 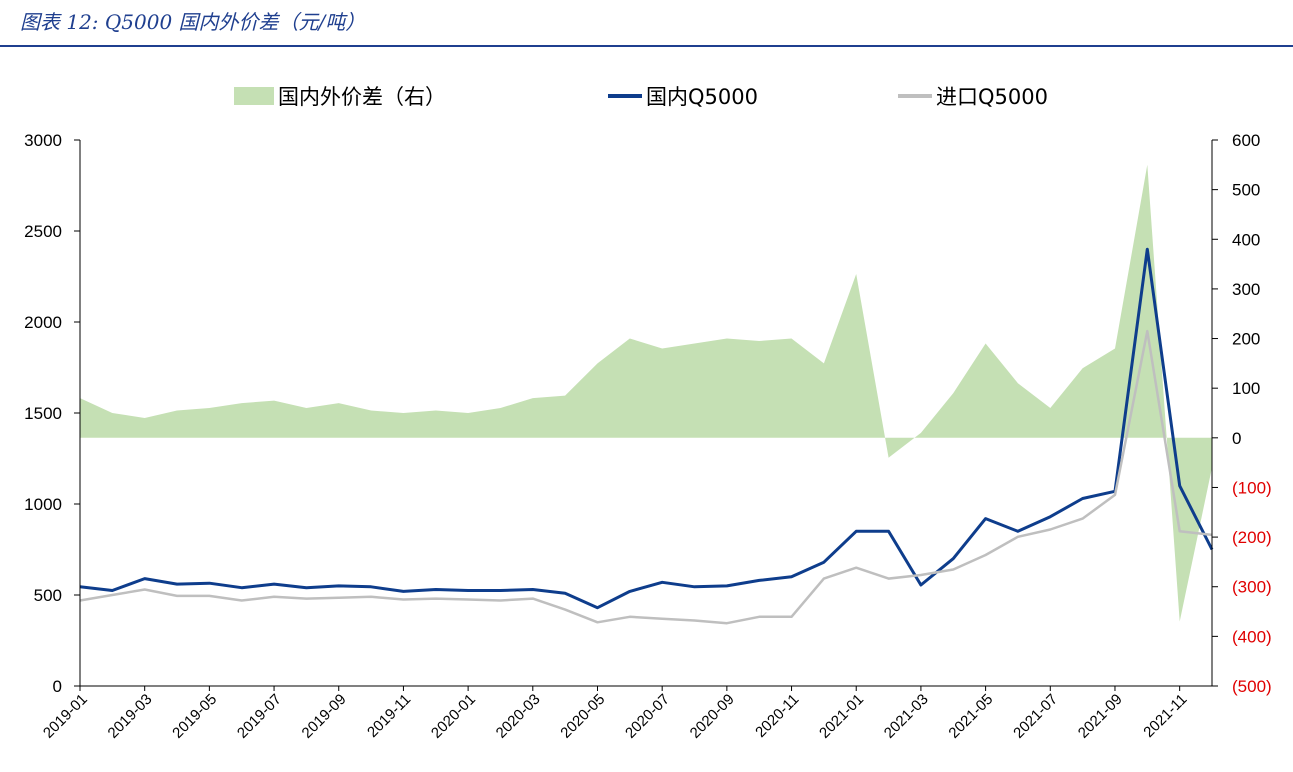 What do you see at coordinates (1165, 716) in the screenshot?
I see `x-tick-label: 2021-11` at bounding box center [1165, 716].